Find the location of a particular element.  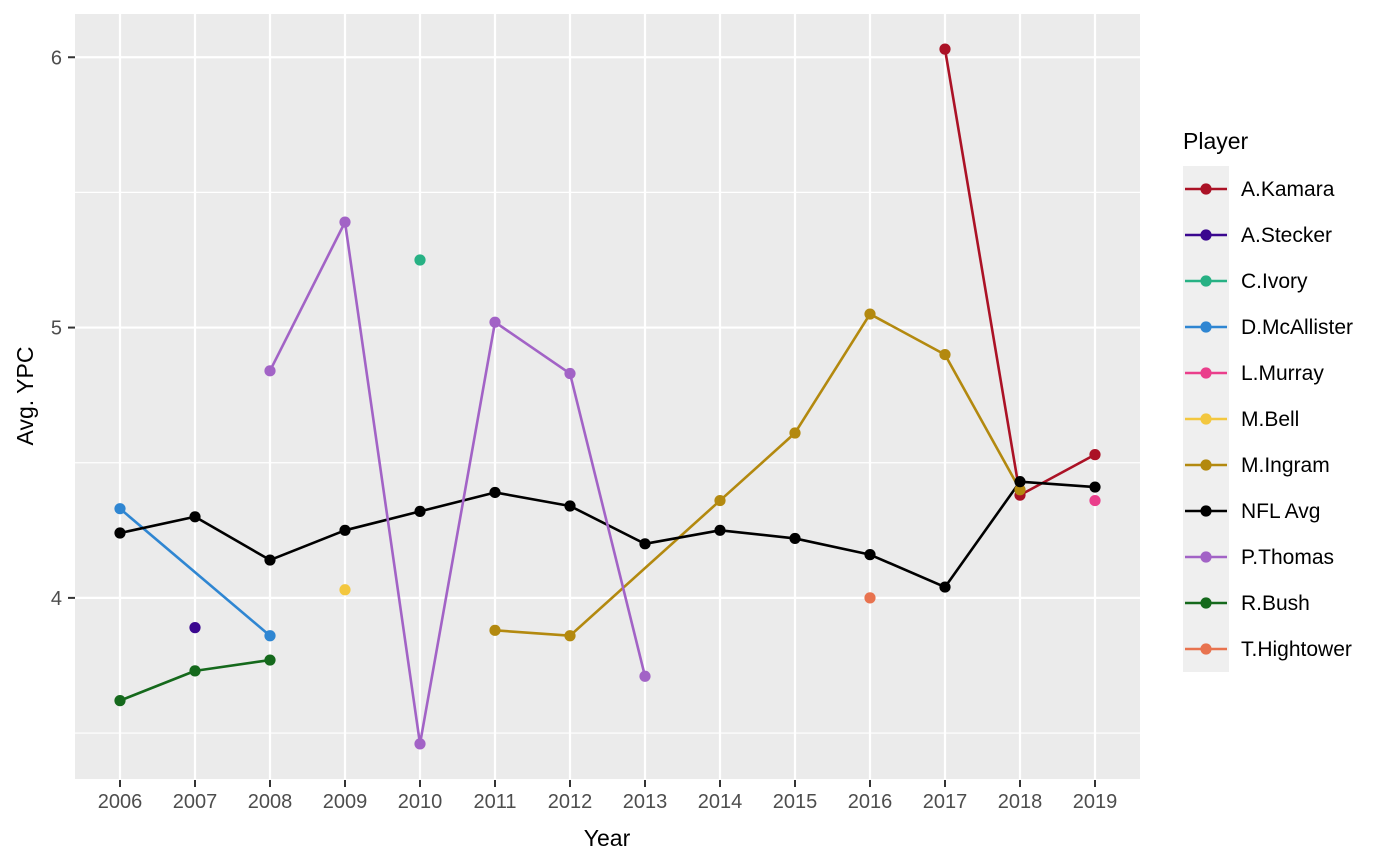

point-nfl-avg-2012 is located at coordinates (570, 506).